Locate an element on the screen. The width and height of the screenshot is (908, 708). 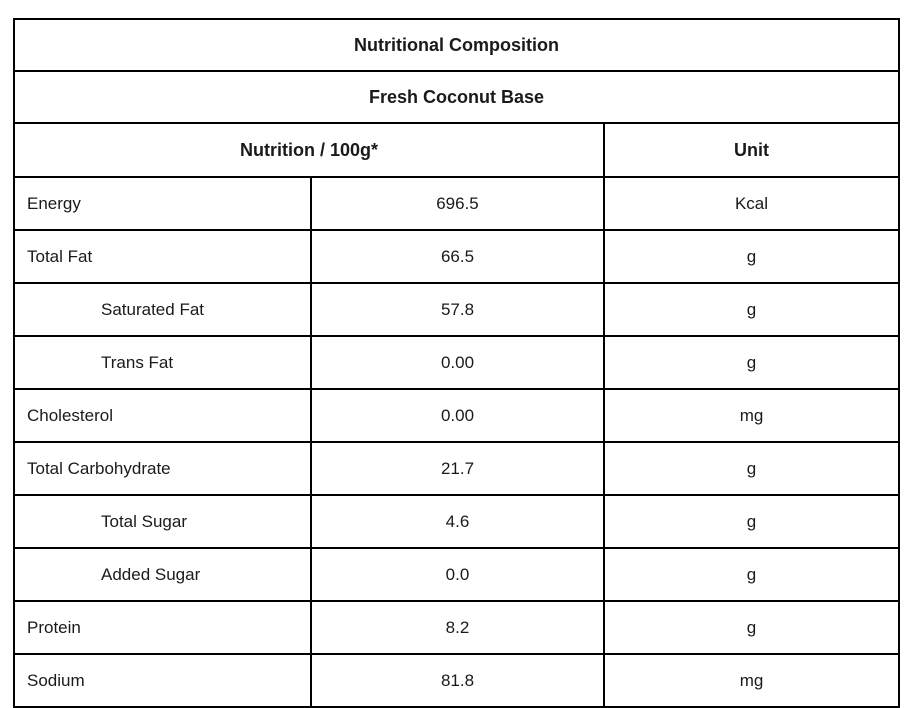
nutrient-value: 4.6 is located at coordinates (457, 521).